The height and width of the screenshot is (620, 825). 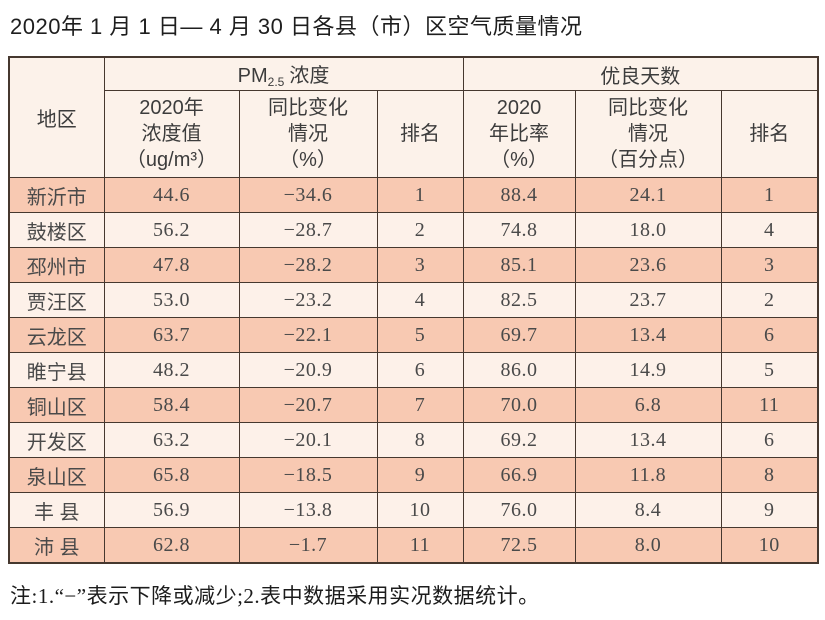 I want to click on good_rank-cell: 4, so click(x=769, y=230).